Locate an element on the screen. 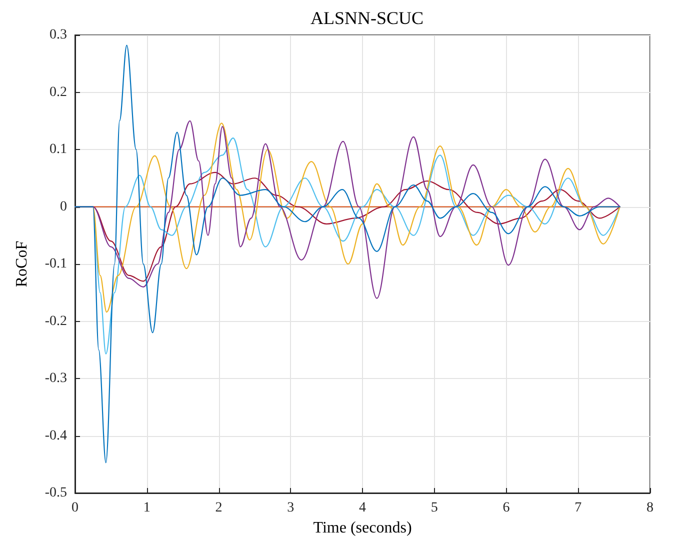  chart-title: ALSNN-SCUC is located at coordinates (367, 18).